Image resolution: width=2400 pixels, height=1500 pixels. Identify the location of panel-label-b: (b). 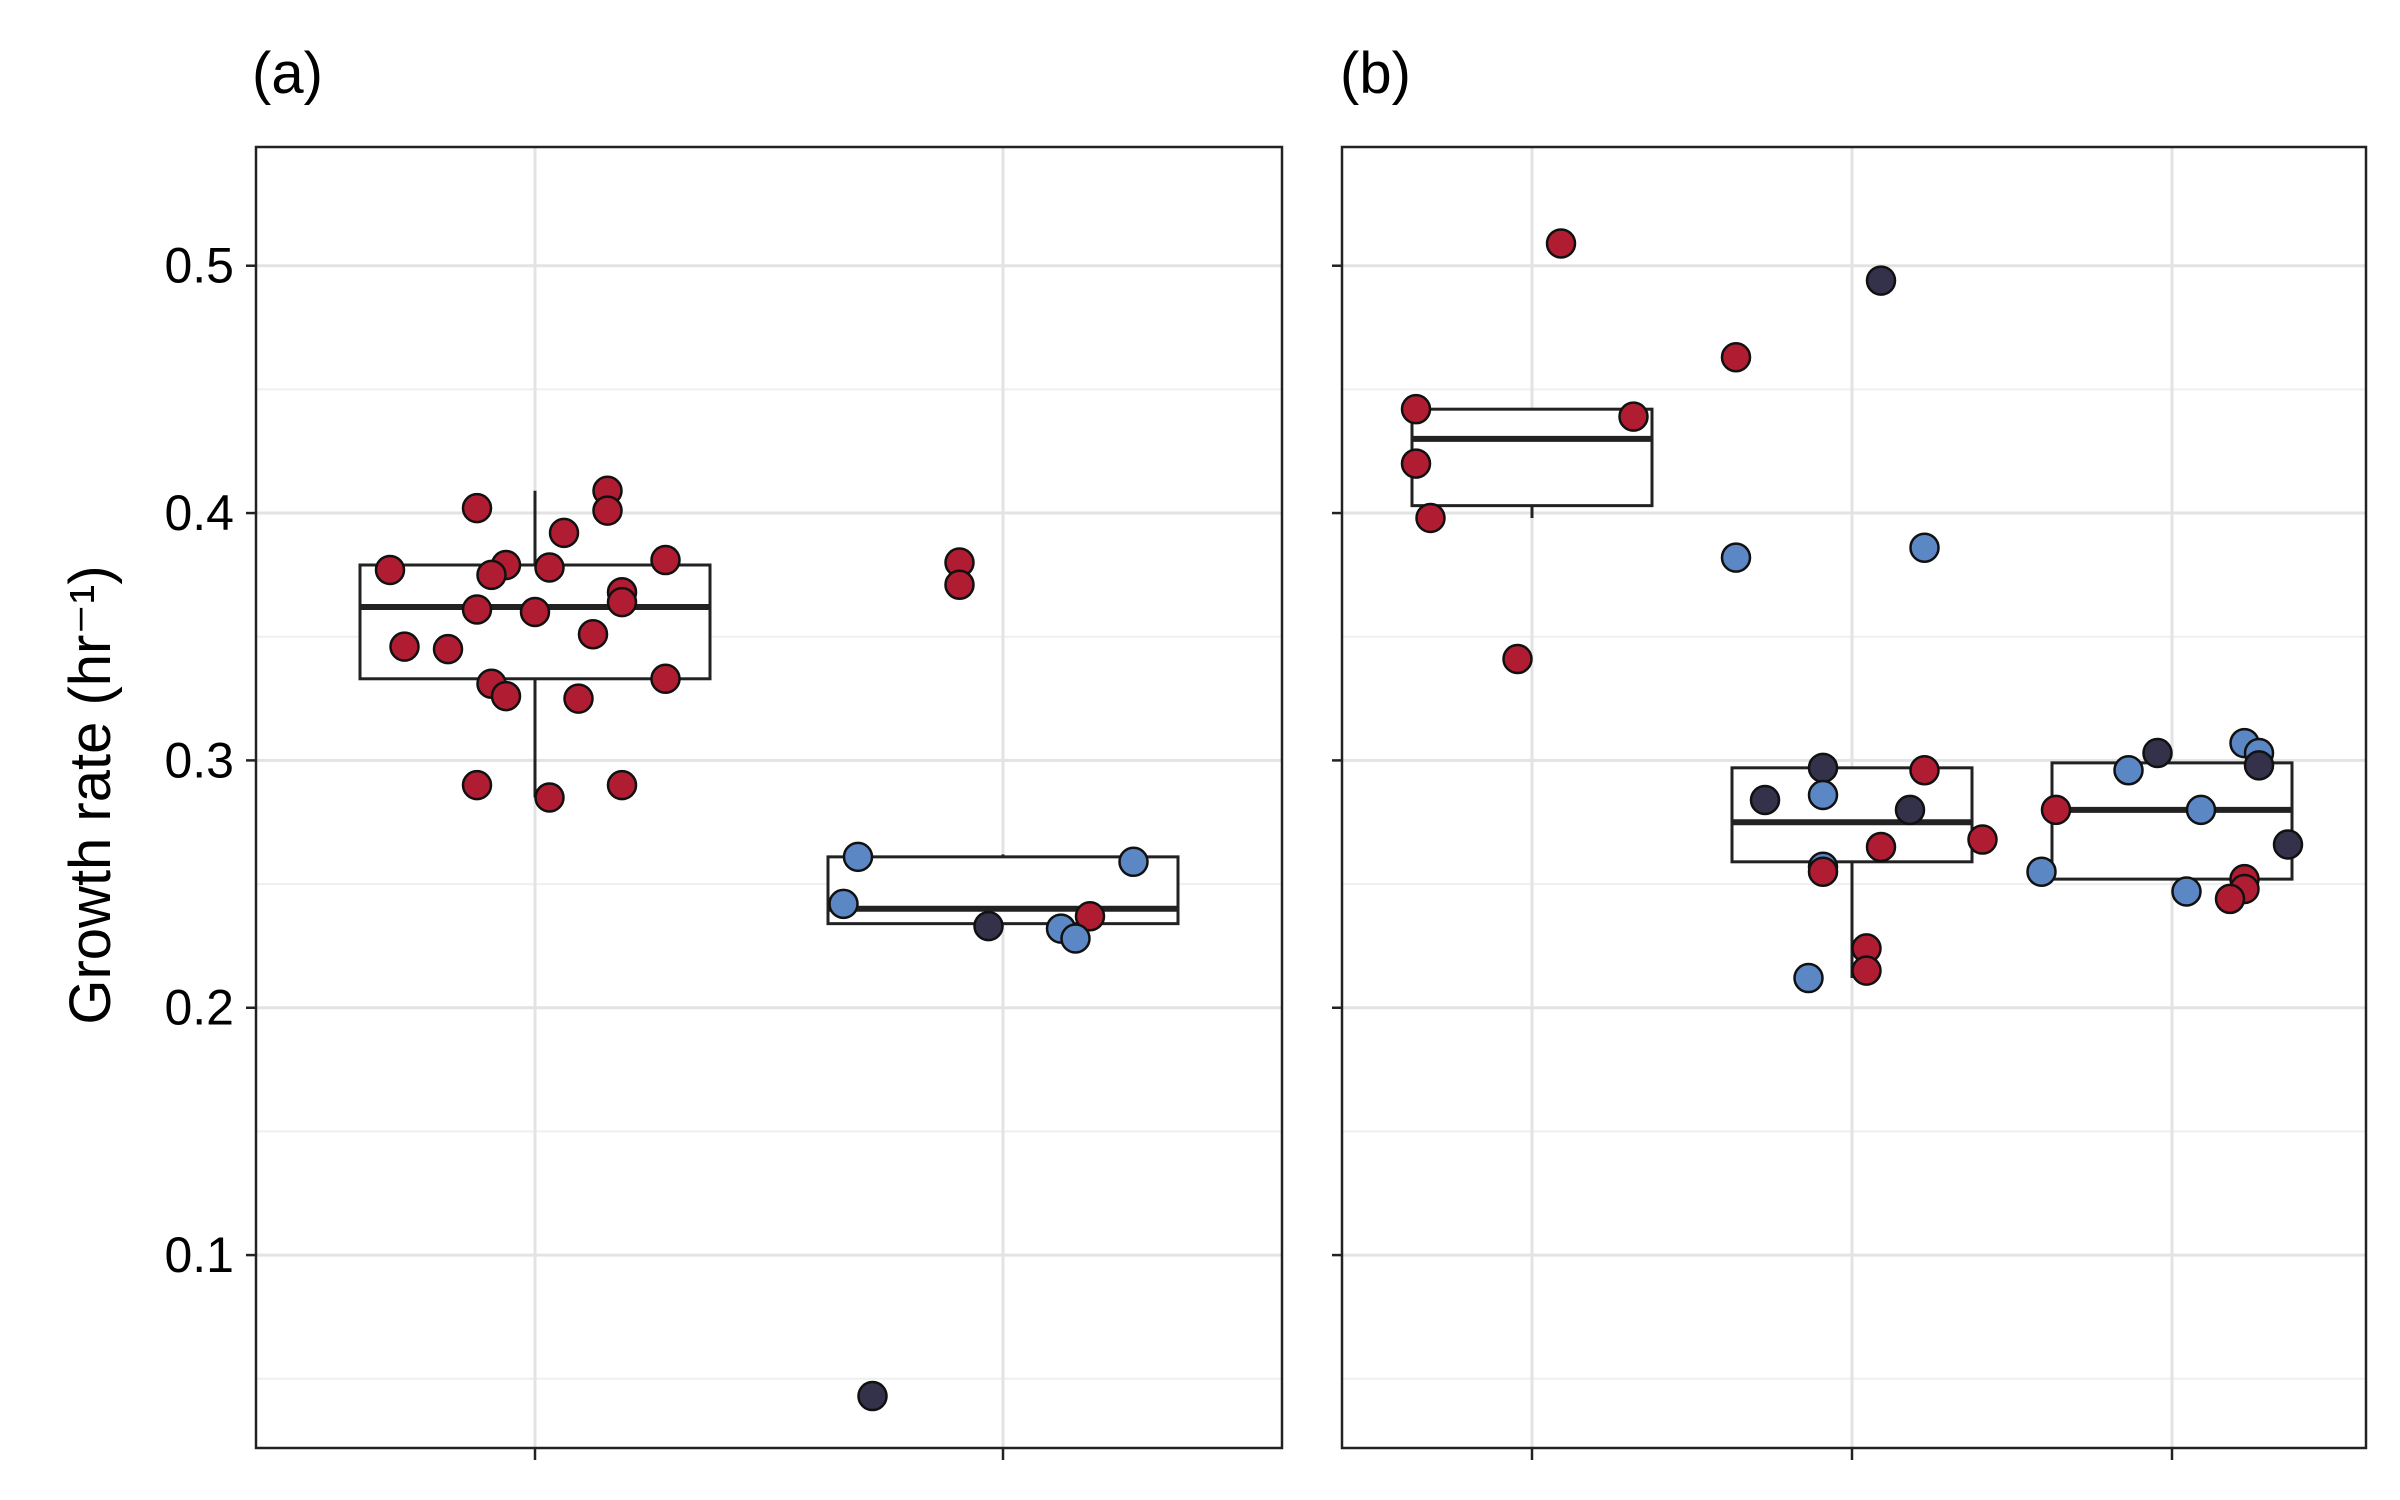
(1375, 73).